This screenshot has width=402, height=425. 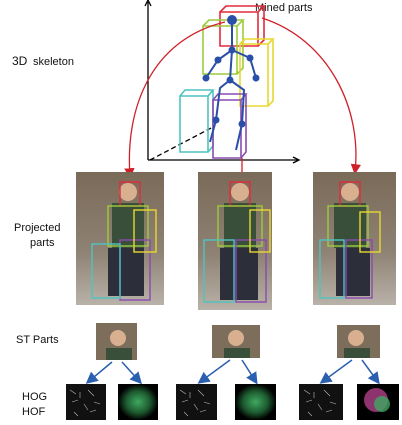 What do you see at coordinates (37, 340) in the screenshot?
I see `st-parts-label: ST Parts` at bounding box center [37, 340].